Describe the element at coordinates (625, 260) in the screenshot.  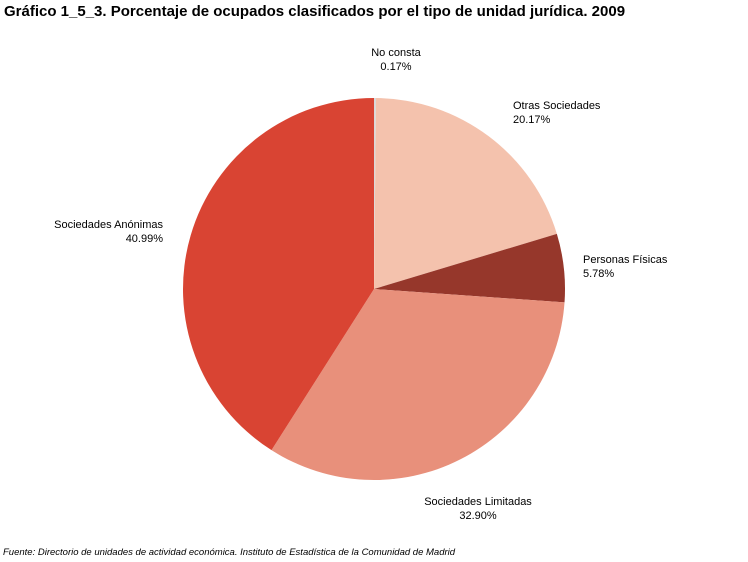
I see `slice-label: Personas Físicas` at that location.